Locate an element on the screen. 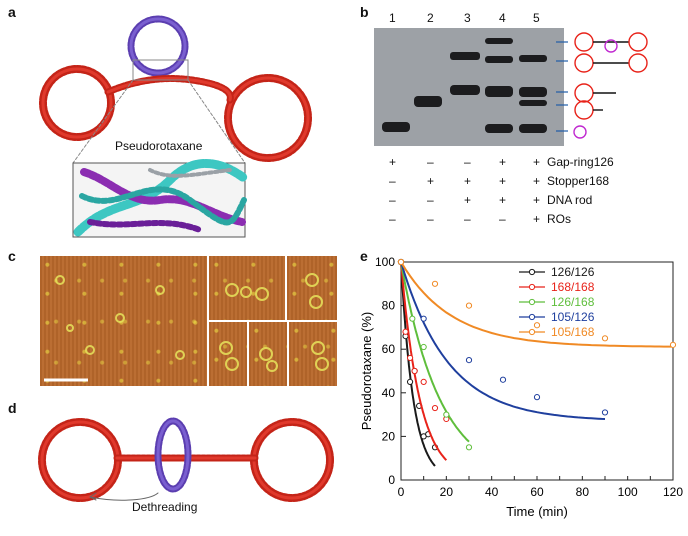 Image resolution: width=688 pixels, height=536 pixels. x-axis-label: Time (min) is located at coordinates (537, 511).